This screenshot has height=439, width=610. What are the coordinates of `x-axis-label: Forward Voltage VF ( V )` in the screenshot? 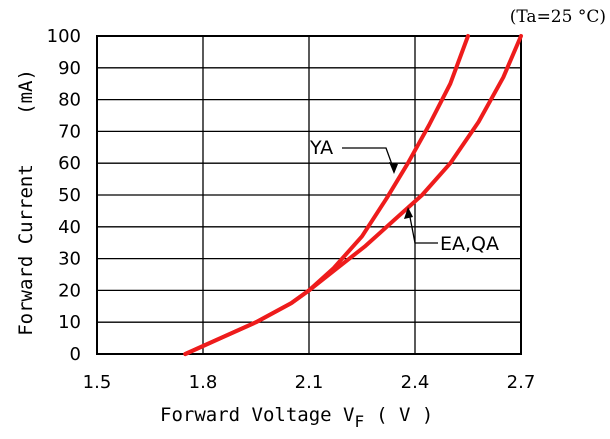 It's located at (296, 417).